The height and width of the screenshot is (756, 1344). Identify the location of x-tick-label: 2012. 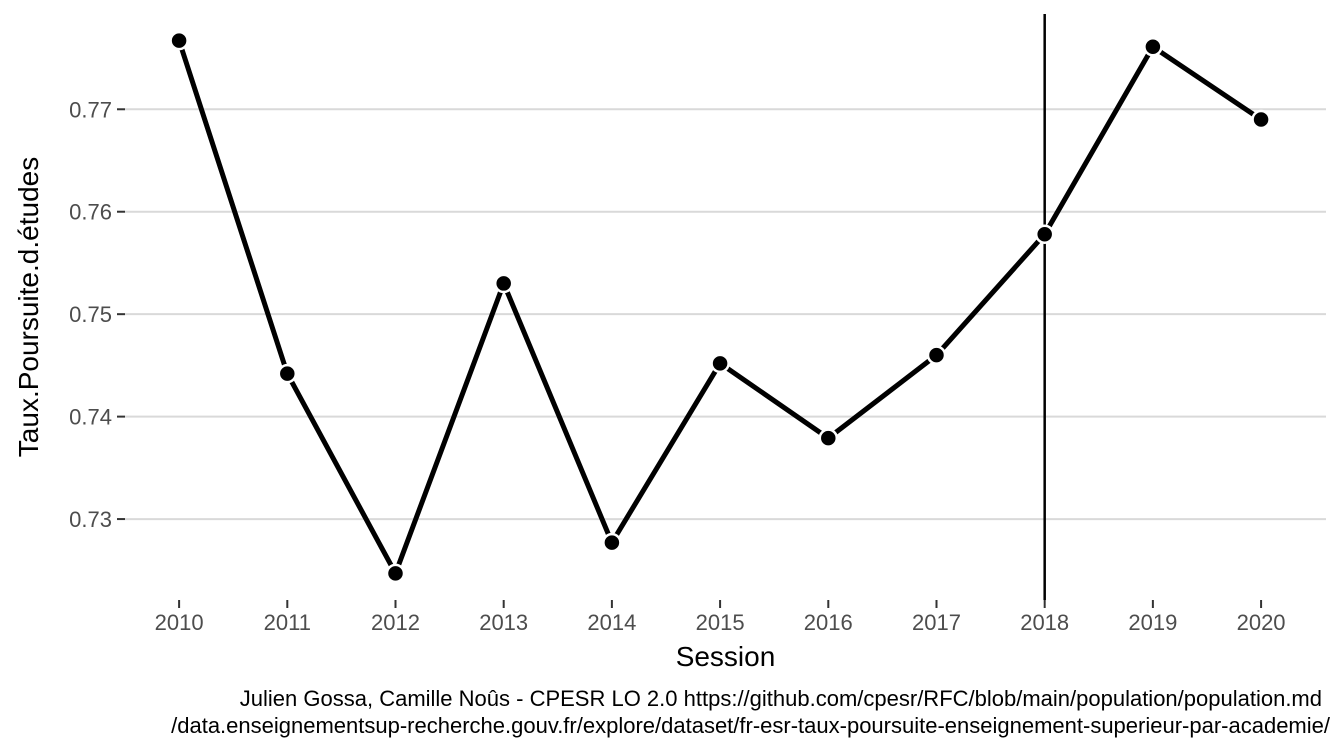
(395, 622).